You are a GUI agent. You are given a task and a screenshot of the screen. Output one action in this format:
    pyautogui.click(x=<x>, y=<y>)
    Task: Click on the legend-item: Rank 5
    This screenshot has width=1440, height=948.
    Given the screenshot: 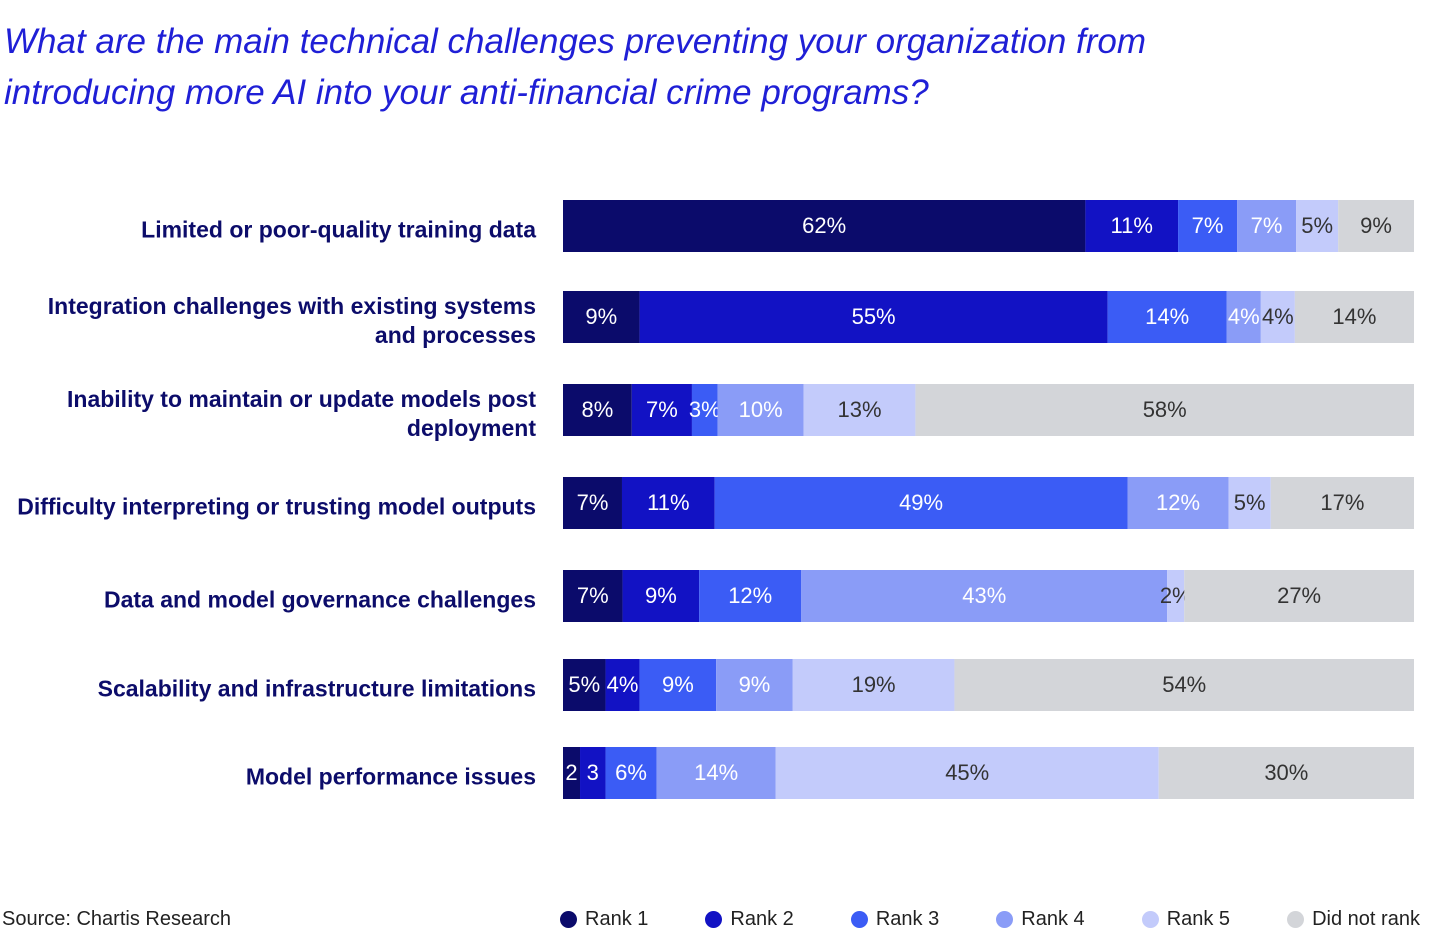 What is the action you would take?
    pyautogui.click(x=1186, y=919)
    